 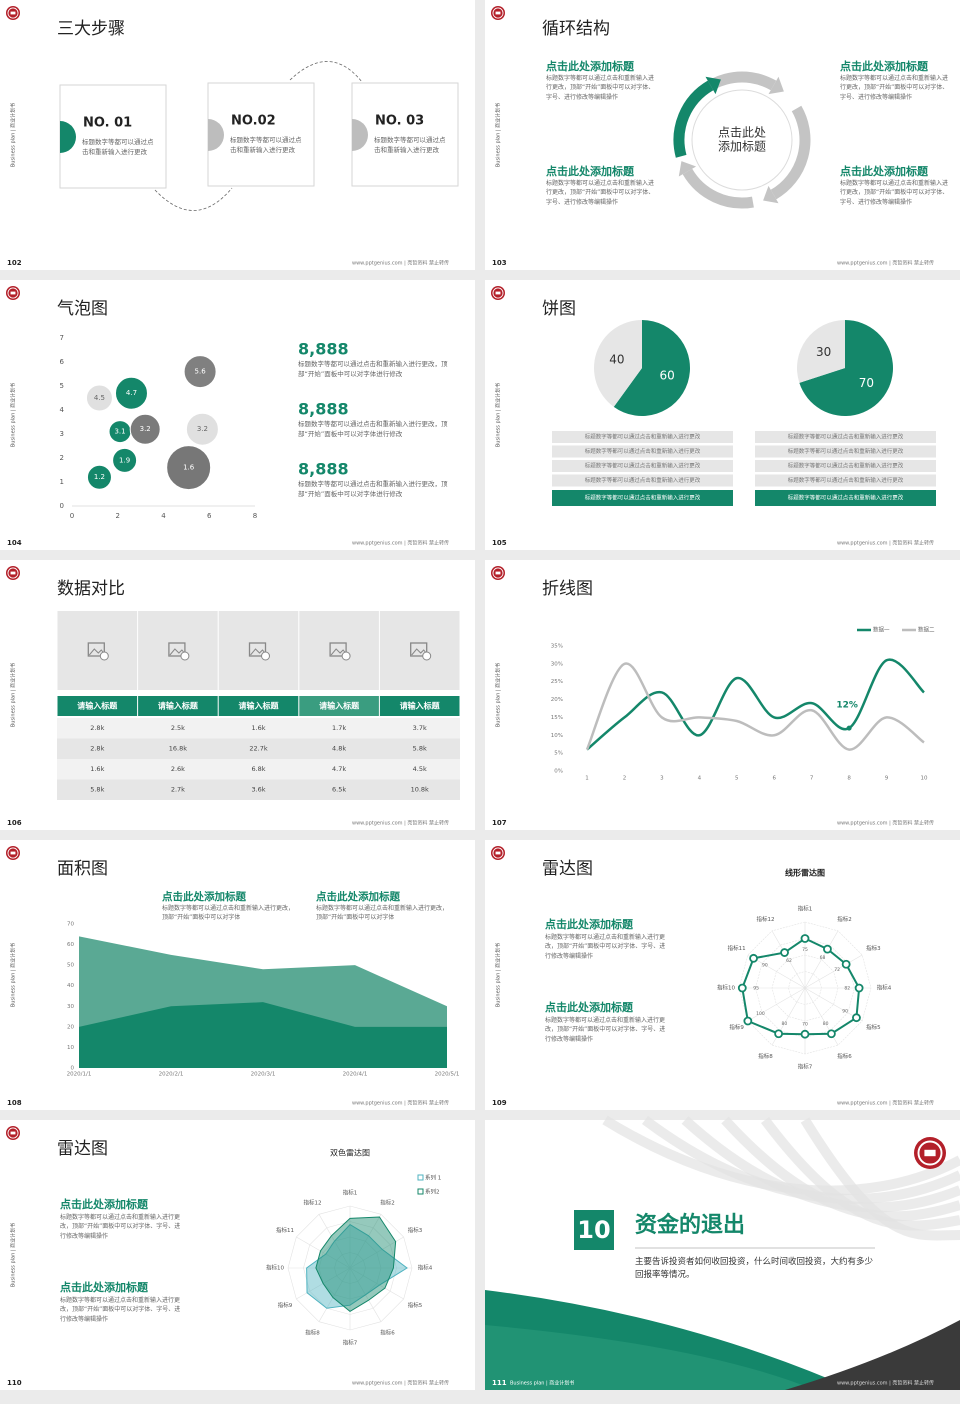 I want to click on table-cell: 4.5k, so click(x=420, y=769).